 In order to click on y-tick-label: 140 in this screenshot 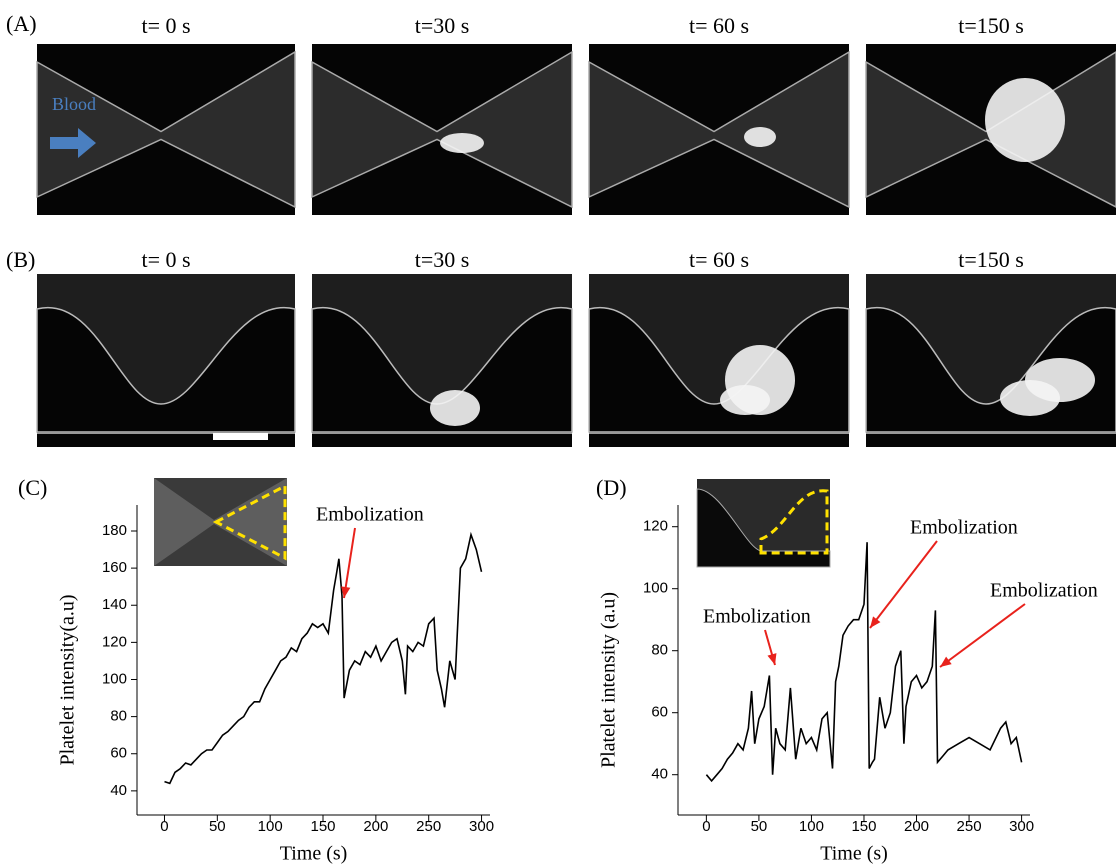, I will do `click(114, 604)`.